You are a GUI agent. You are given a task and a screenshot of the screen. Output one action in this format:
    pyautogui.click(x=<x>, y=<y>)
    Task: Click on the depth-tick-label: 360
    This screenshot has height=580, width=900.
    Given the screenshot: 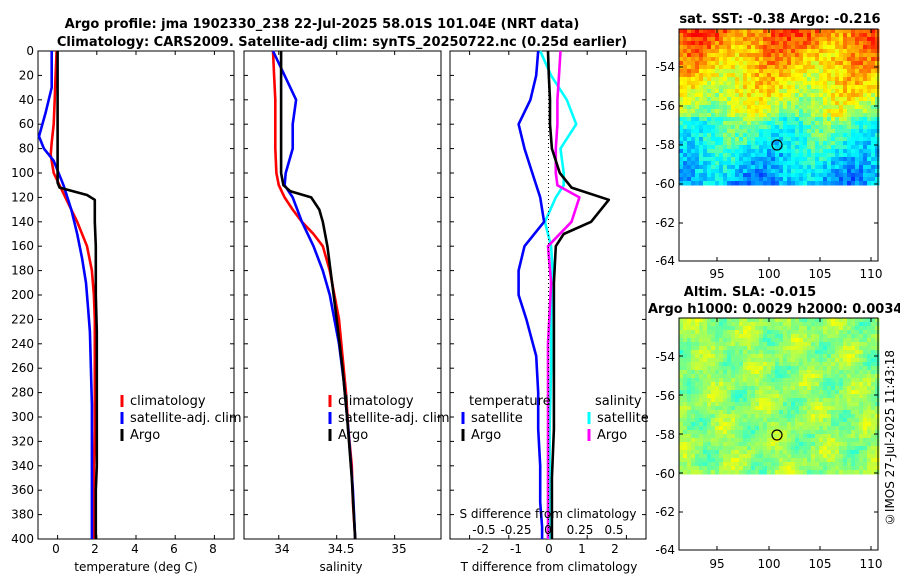 What is the action you would take?
    pyautogui.click(x=22, y=490)
    